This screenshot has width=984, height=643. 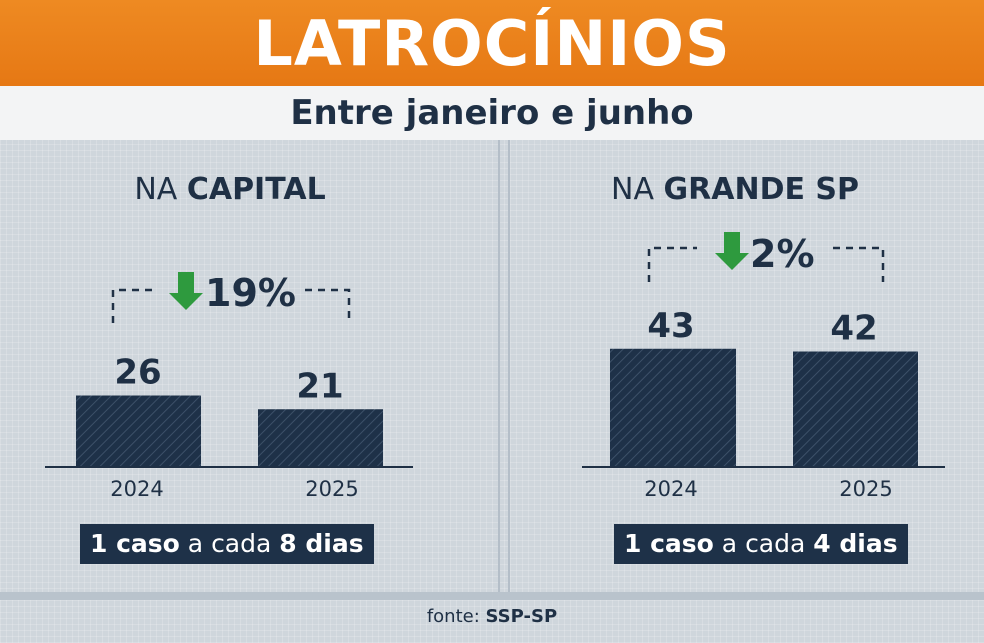 I want to click on footnote-grande-sp: 1 caso a cada 4 dias, so click(x=761, y=544).